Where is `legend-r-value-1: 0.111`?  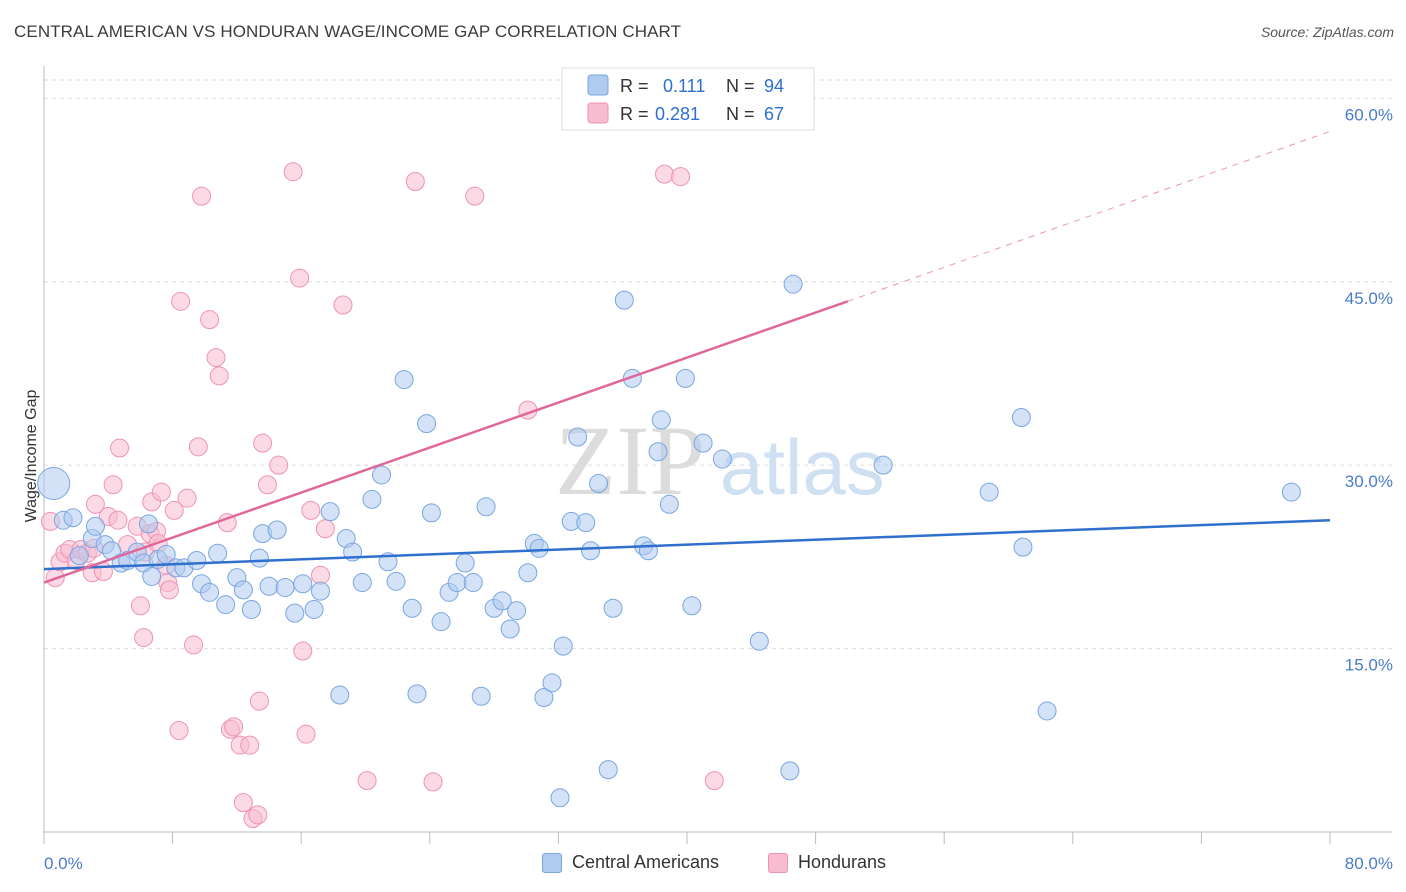
legend-r-value-1: 0.111 is located at coordinates (684, 86).